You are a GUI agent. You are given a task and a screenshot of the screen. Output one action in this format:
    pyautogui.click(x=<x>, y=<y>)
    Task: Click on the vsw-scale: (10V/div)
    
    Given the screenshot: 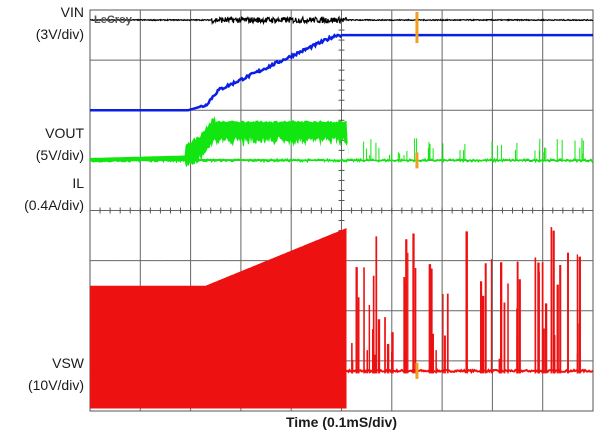 What is the action you would take?
    pyautogui.click(x=55, y=385)
    